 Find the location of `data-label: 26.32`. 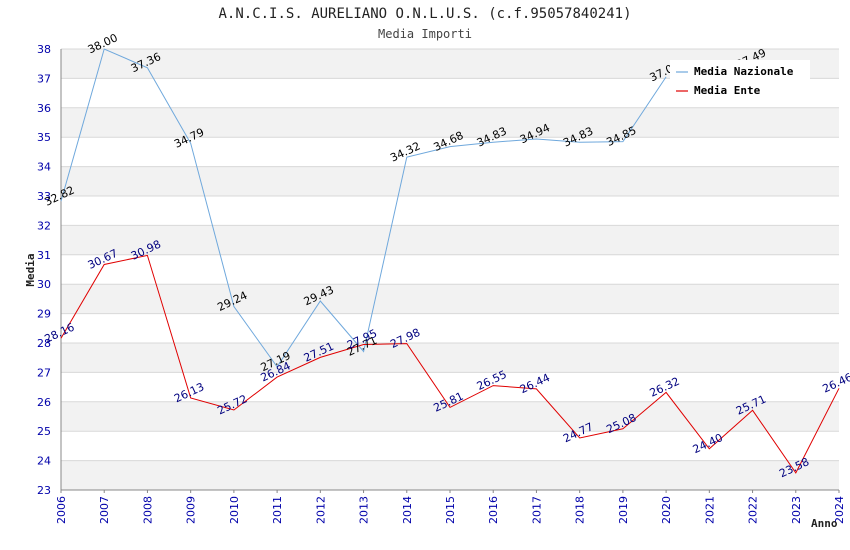

data-label: 26.32 is located at coordinates (665, 387).